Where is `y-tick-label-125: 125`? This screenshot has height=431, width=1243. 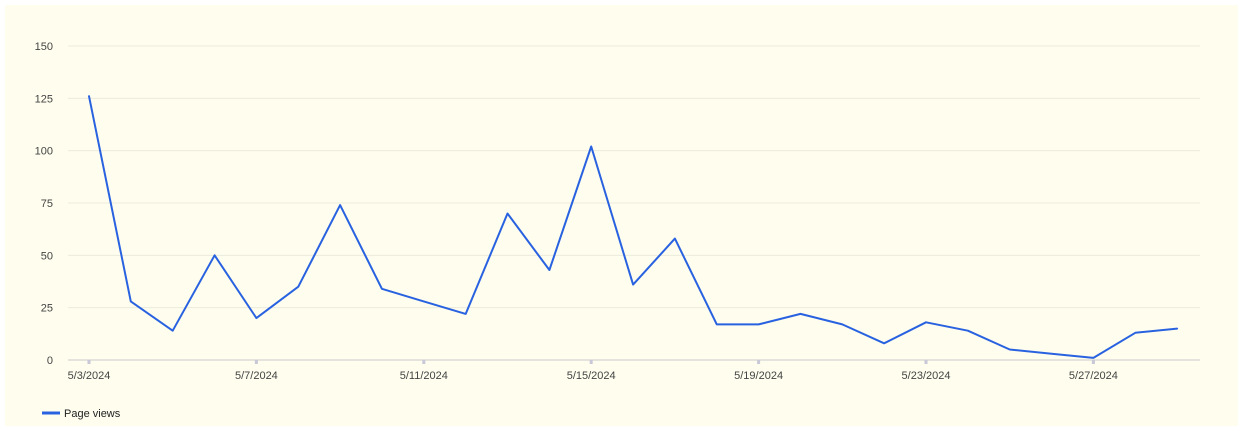
y-tick-label-125: 125 is located at coordinates (44, 99).